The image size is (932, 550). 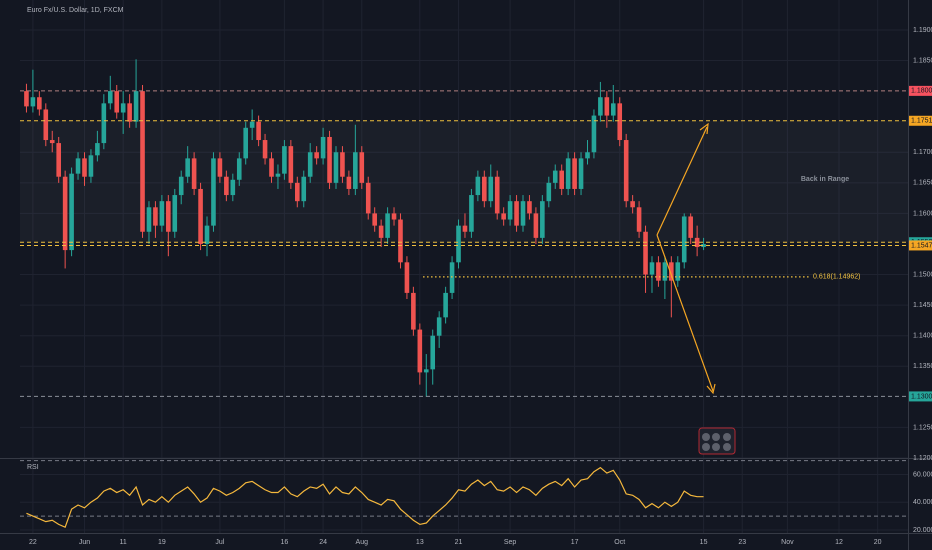 What do you see at coordinates (619, 542) in the screenshot?
I see `x-tick-label: Oct` at bounding box center [619, 542].